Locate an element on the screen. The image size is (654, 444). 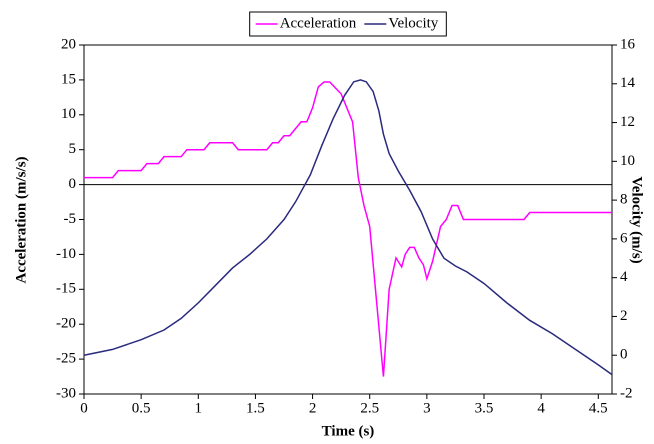
y2-tick-label: 12 is located at coordinates (627, 122).